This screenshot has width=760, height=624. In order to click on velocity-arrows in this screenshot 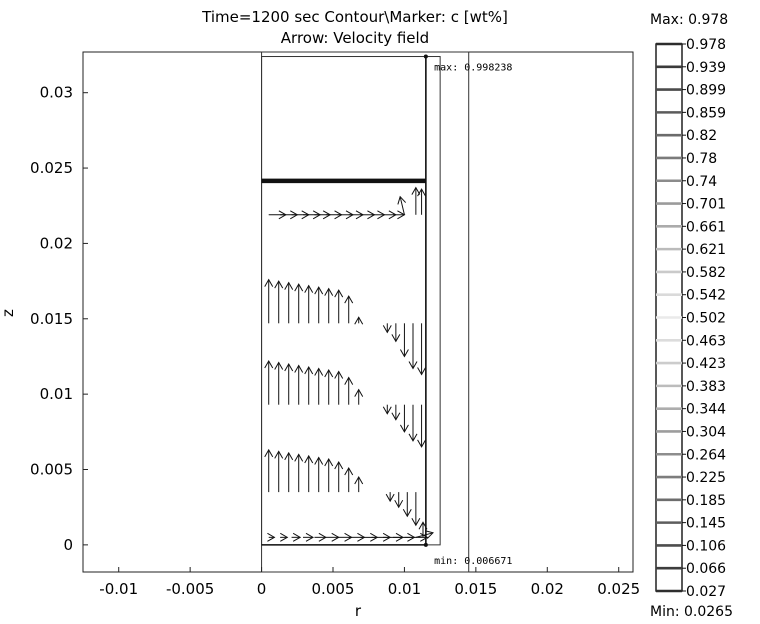, I will do `click(349, 364)`.